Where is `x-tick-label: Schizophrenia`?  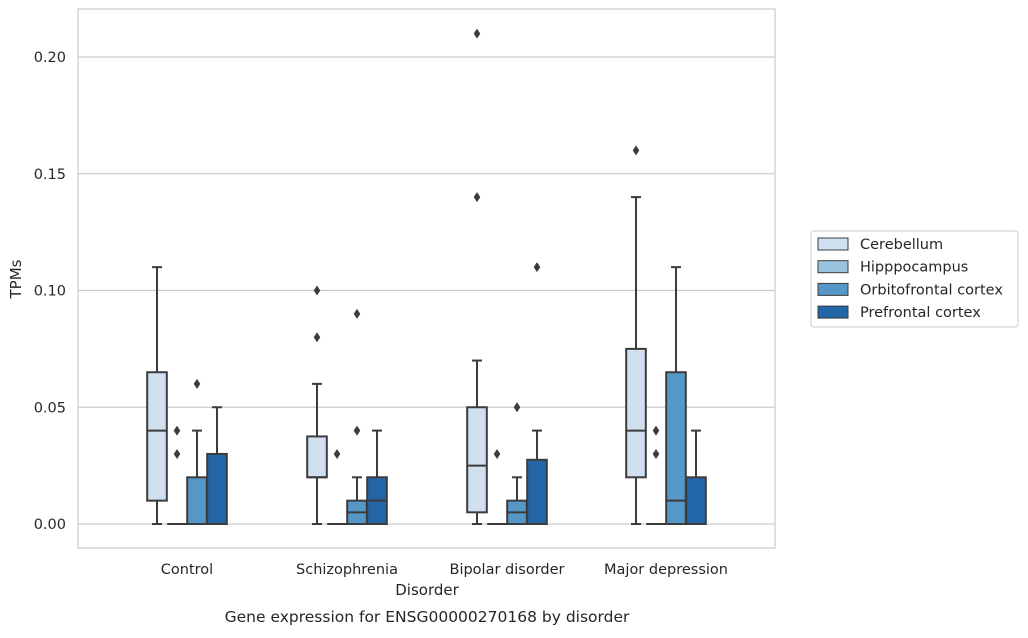 x-tick-label: Schizophrenia is located at coordinates (347, 570).